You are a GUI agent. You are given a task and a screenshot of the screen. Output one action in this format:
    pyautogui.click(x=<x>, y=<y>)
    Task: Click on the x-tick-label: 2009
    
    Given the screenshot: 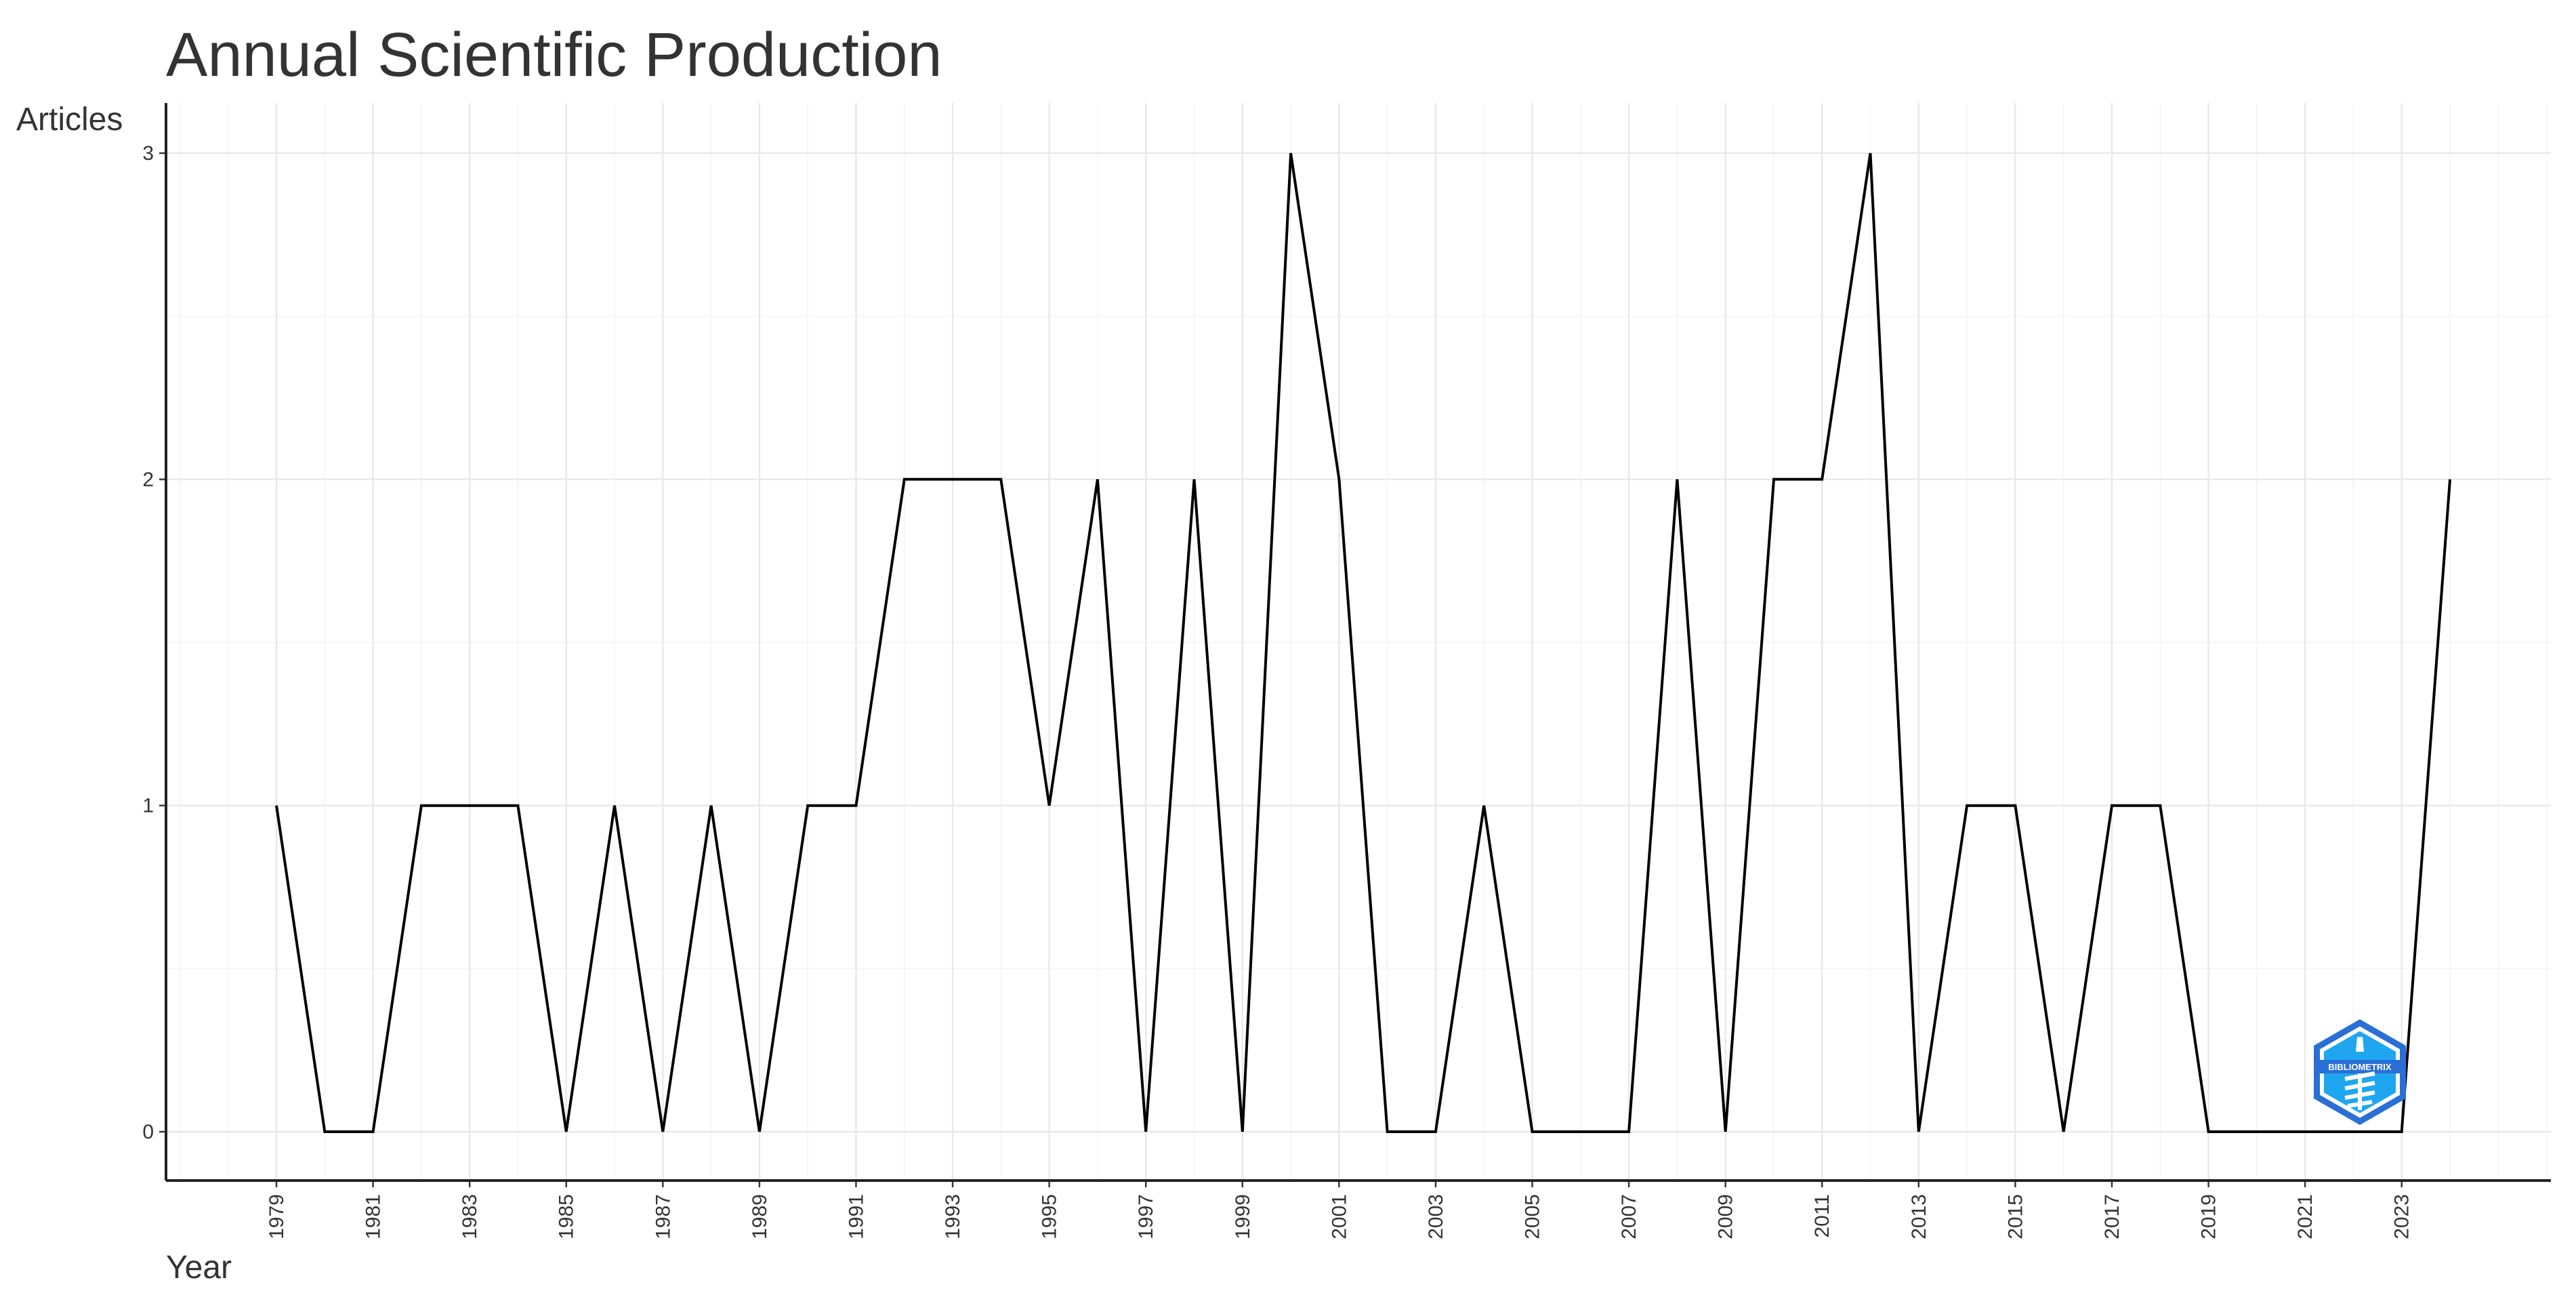 What is the action you would take?
    pyautogui.click(x=1726, y=1216)
    